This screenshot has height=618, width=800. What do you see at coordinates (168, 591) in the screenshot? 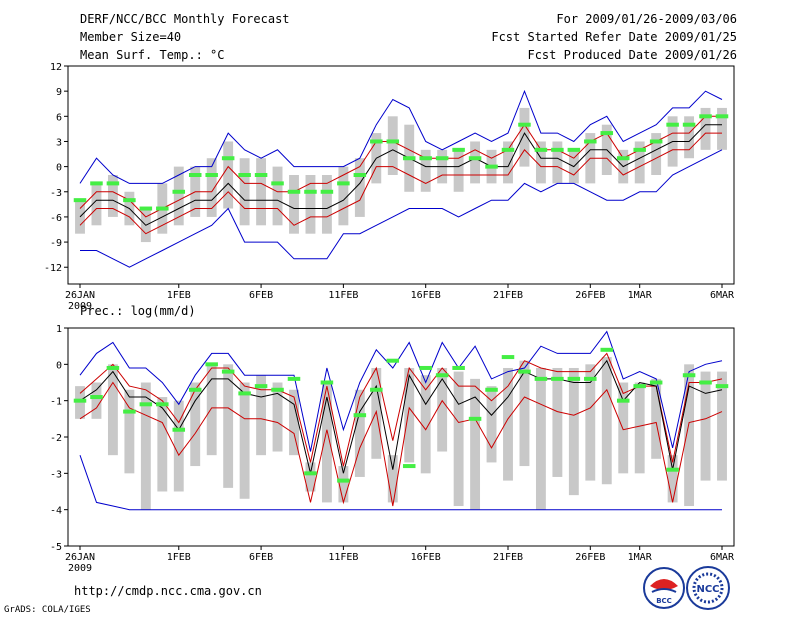
I see `source-url: http://cmdp.ncc.cma.gov.cn` at bounding box center [168, 591].